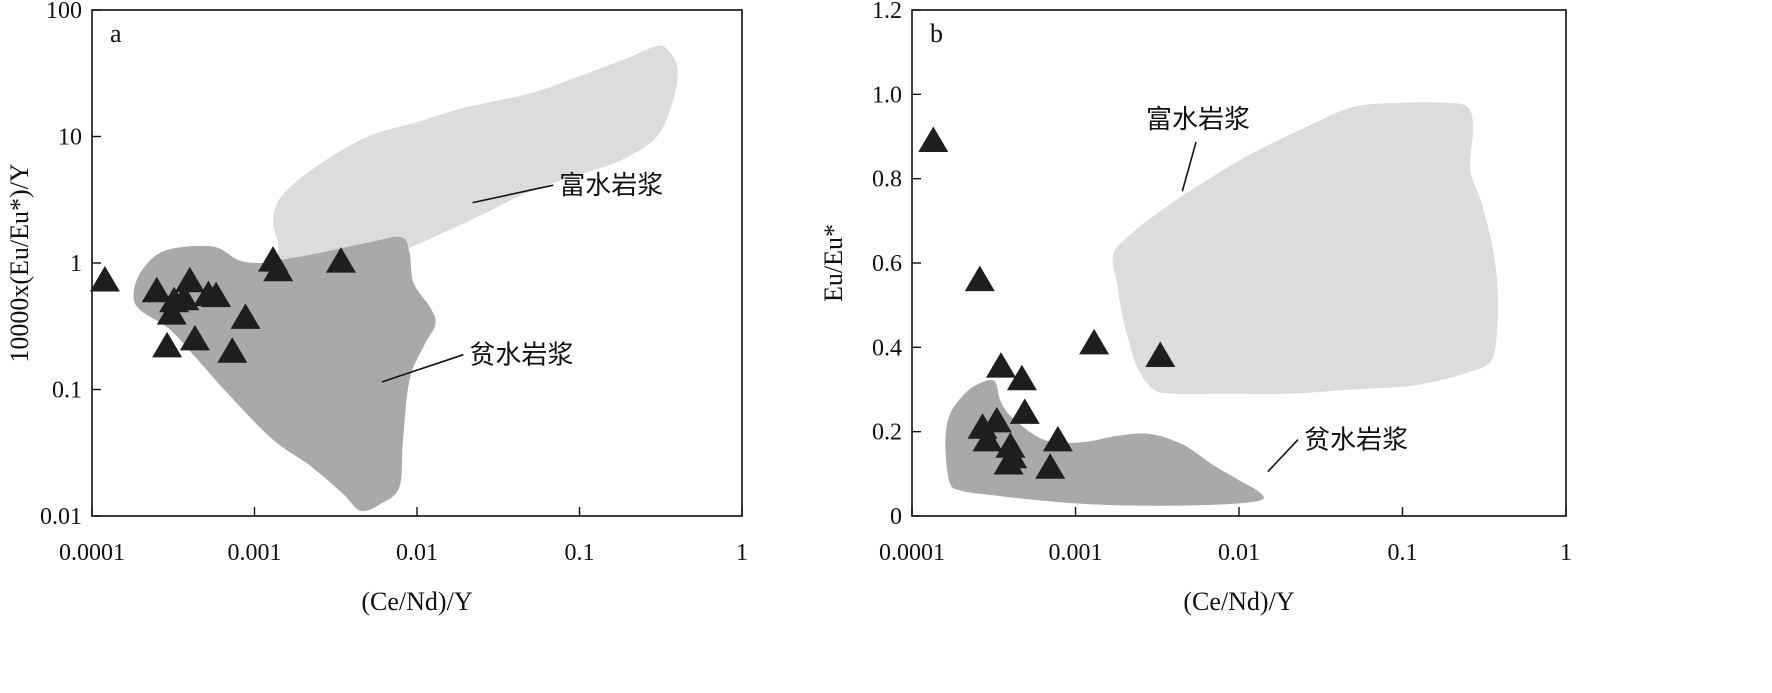 The height and width of the screenshot is (693, 1772). I want to click on panel-letter-a: a, so click(116, 33).